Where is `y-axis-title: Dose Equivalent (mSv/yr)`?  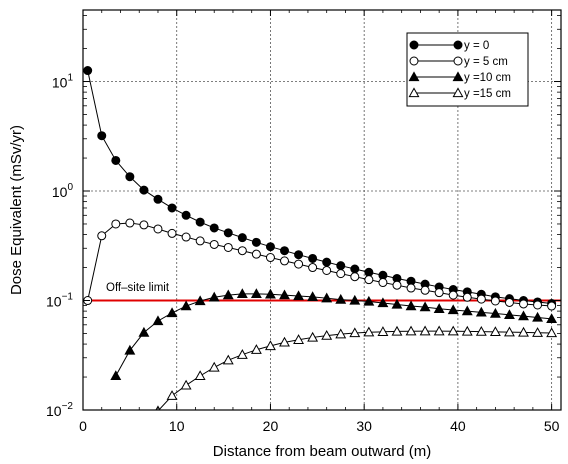
y-axis-title: Dose Equivalent (mSv/yr) is located at coordinates (16, 210).